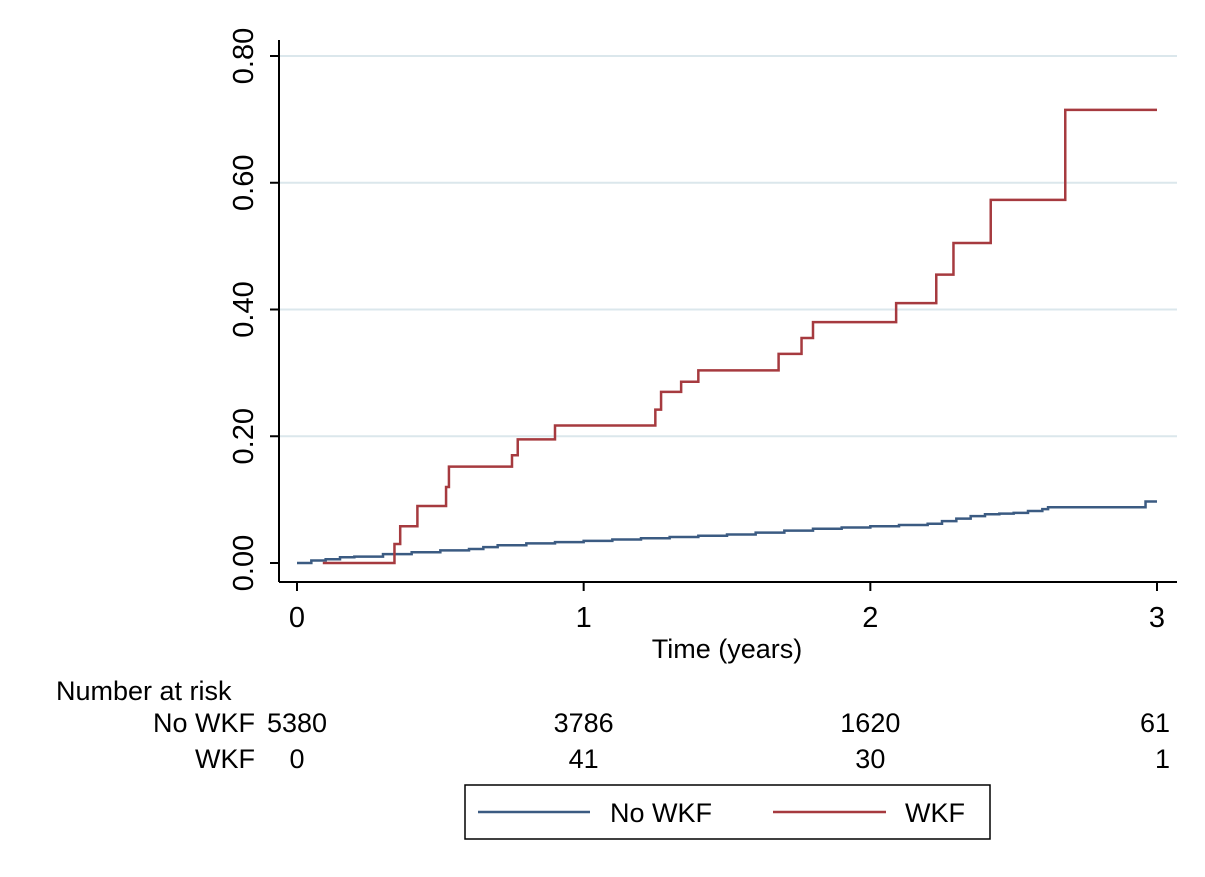 The height and width of the screenshot is (877, 1205). Describe the element at coordinates (584, 723) in the screenshot. I see `risk-value: 3786` at that location.